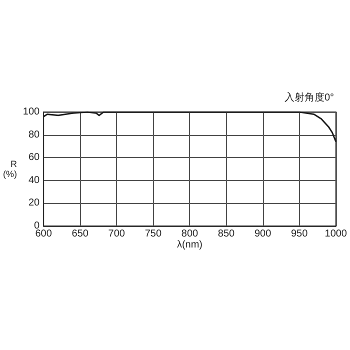 This screenshot has height=350, width=350. Describe the element at coordinates (309, 98) in the screenshot. I see `text: 入射角度0°` at that location.